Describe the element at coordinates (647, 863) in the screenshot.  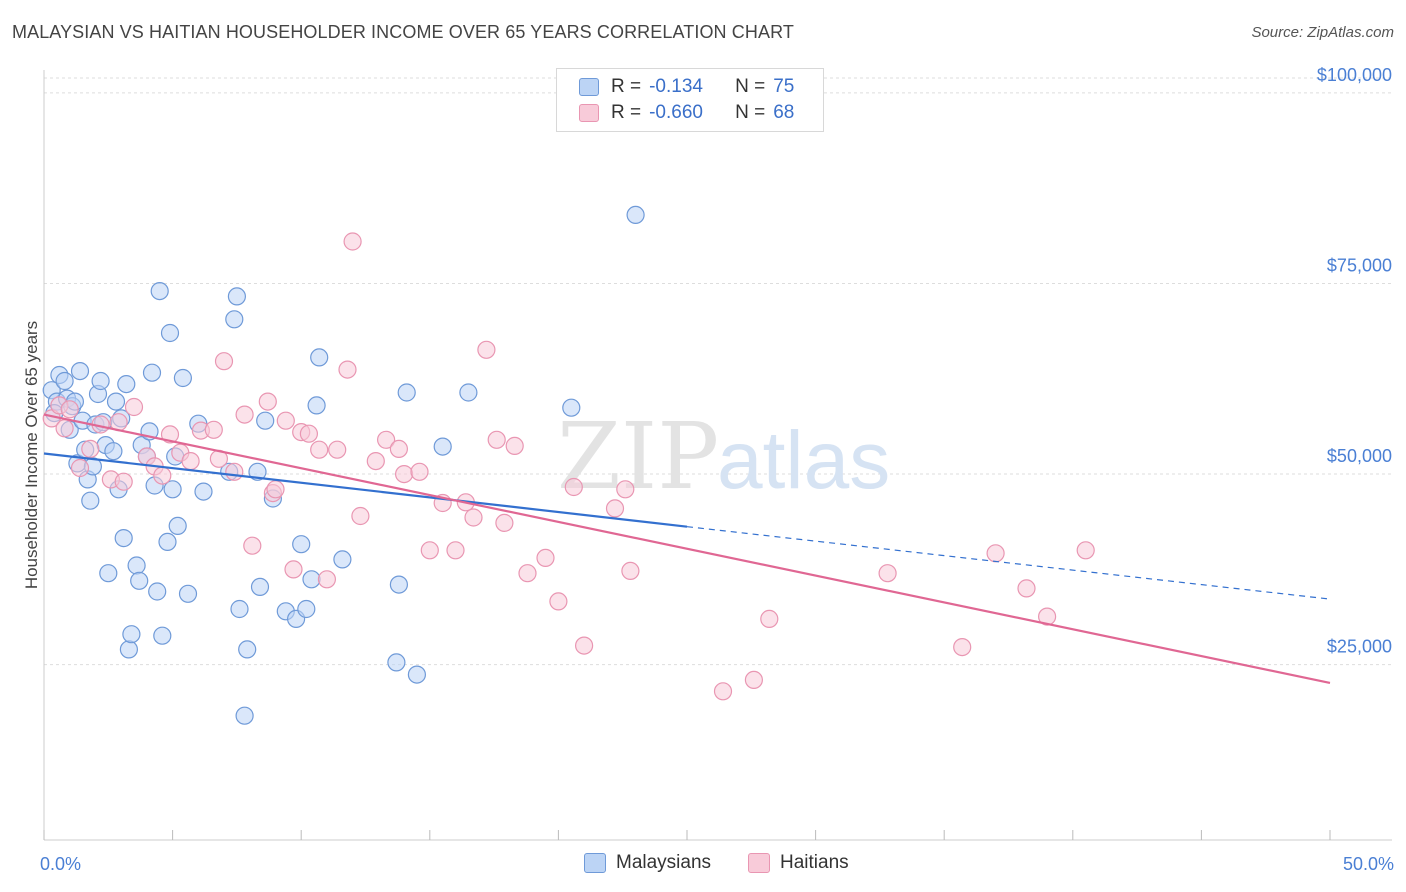
I see `legend-item-malaysians: Malaysians` at that location.